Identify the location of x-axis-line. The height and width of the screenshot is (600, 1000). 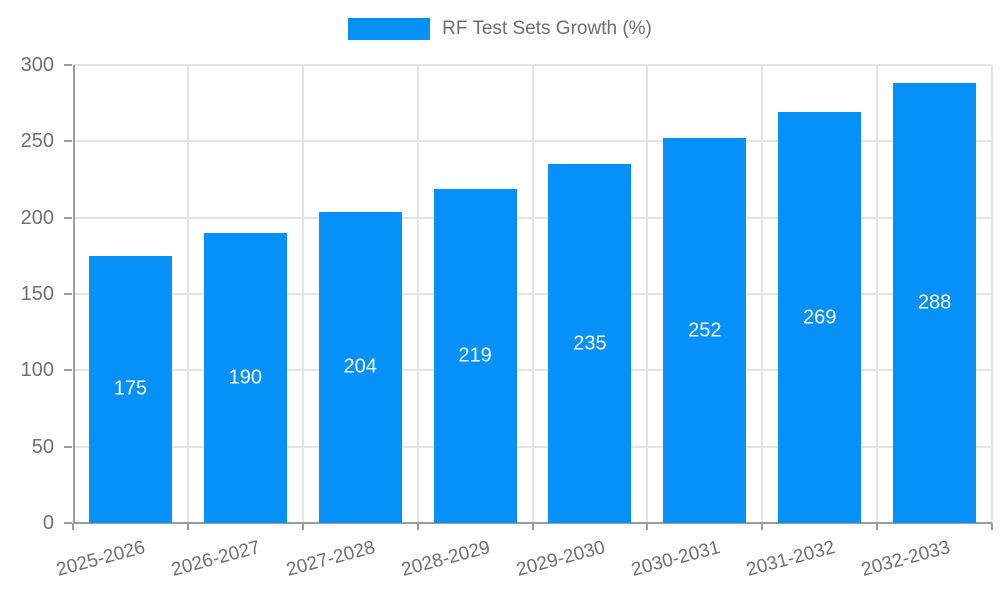
(532, 523).